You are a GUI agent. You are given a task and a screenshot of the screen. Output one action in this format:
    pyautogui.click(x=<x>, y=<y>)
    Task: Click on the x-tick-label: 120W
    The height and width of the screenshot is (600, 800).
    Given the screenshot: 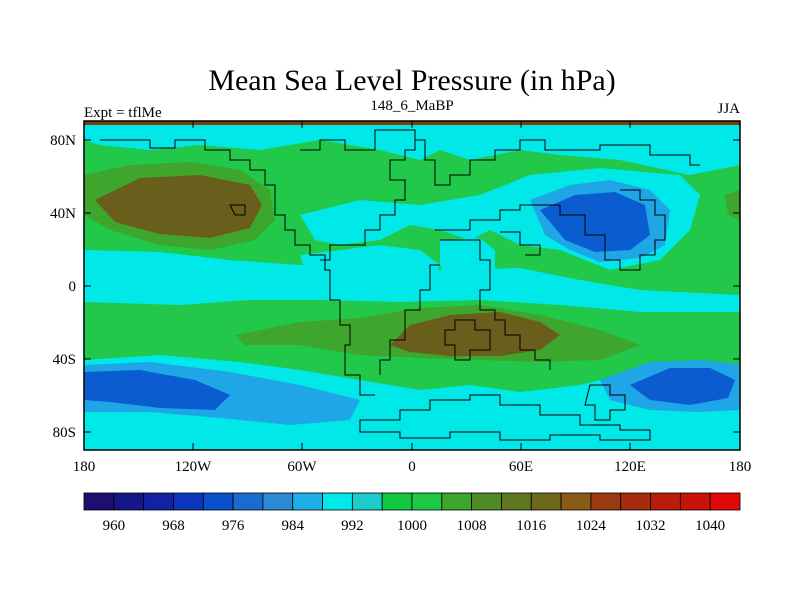 What is the action you would take?
    pyautogui.click(x=194, y=467)
    